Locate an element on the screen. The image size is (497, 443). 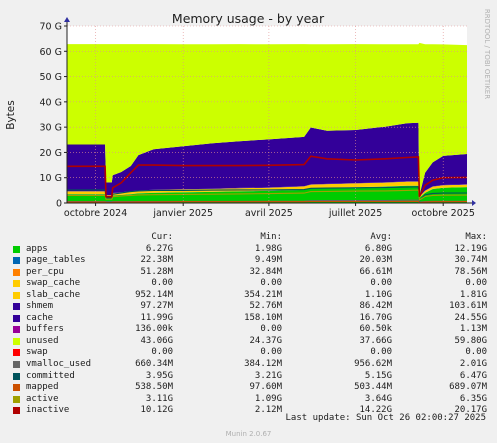
legend-cur: 10.12G is located at coordinates (156, 410).